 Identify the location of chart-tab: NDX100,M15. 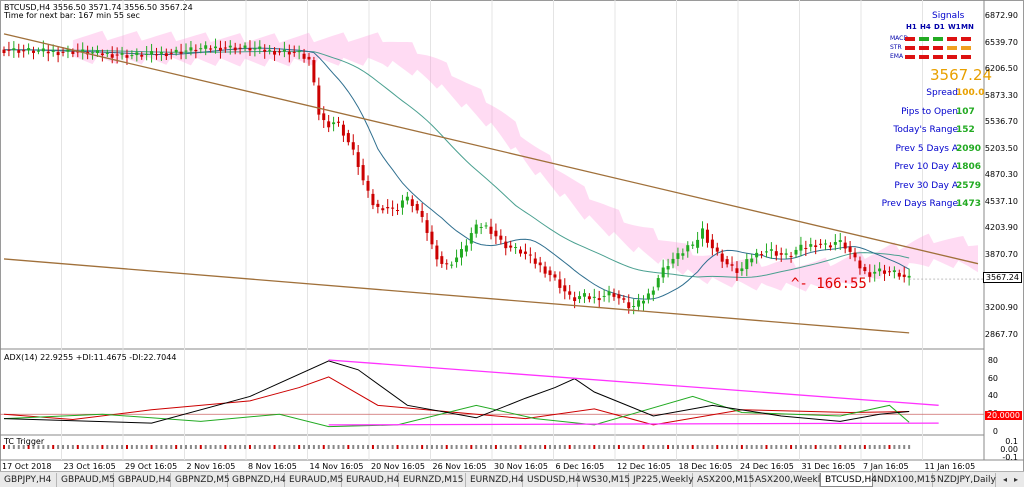
(904, 480).